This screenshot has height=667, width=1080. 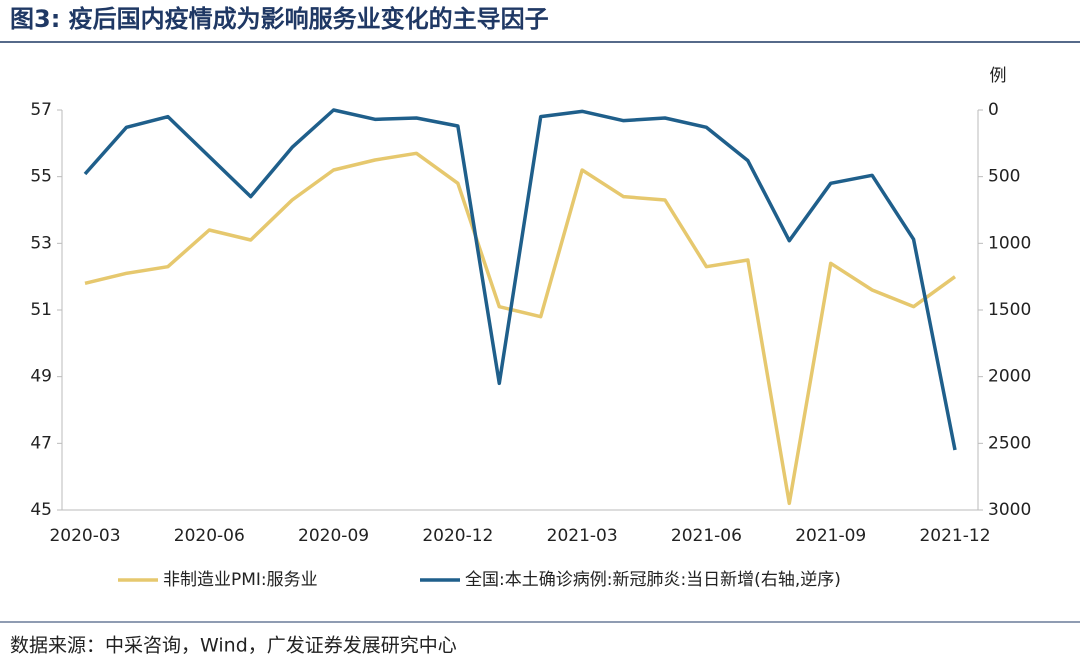 I want to click on y-tick-label: 45, so click(x=41, y=510).